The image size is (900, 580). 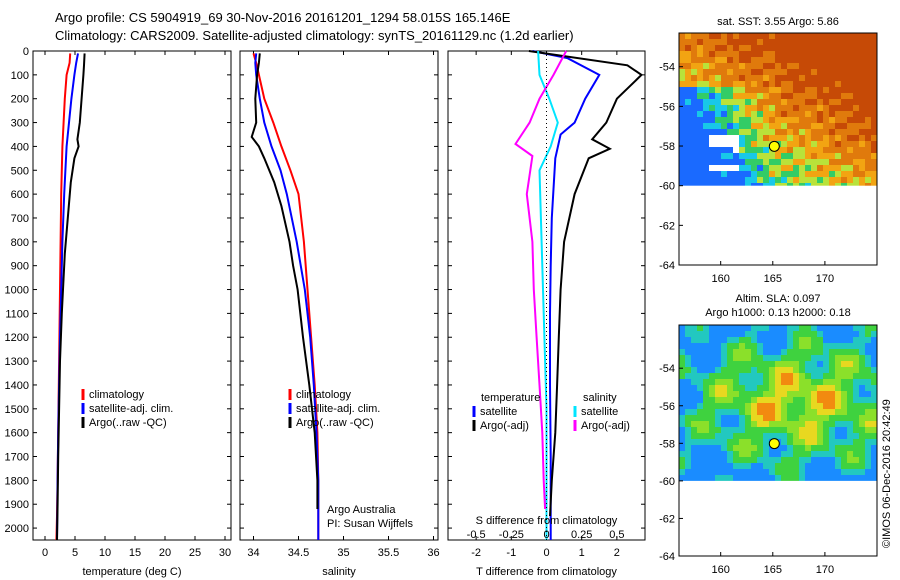 What do you see at coordinates (667, 407) in the screenshot?
I see `map-lat-tick-label: -56` at bounding box center [667, 407].